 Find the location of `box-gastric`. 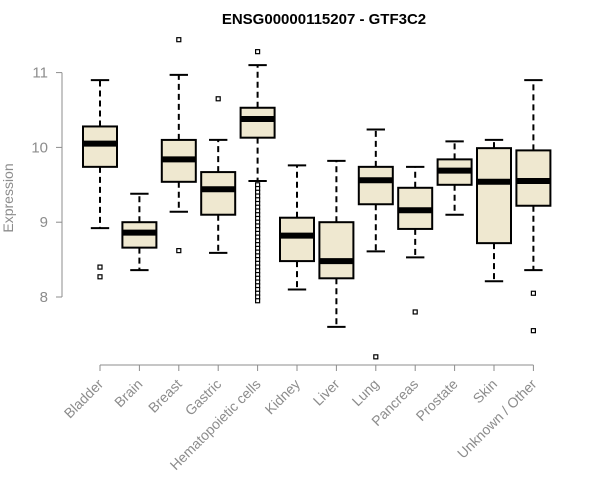

box-gastric is located at coordinates (218, 175).